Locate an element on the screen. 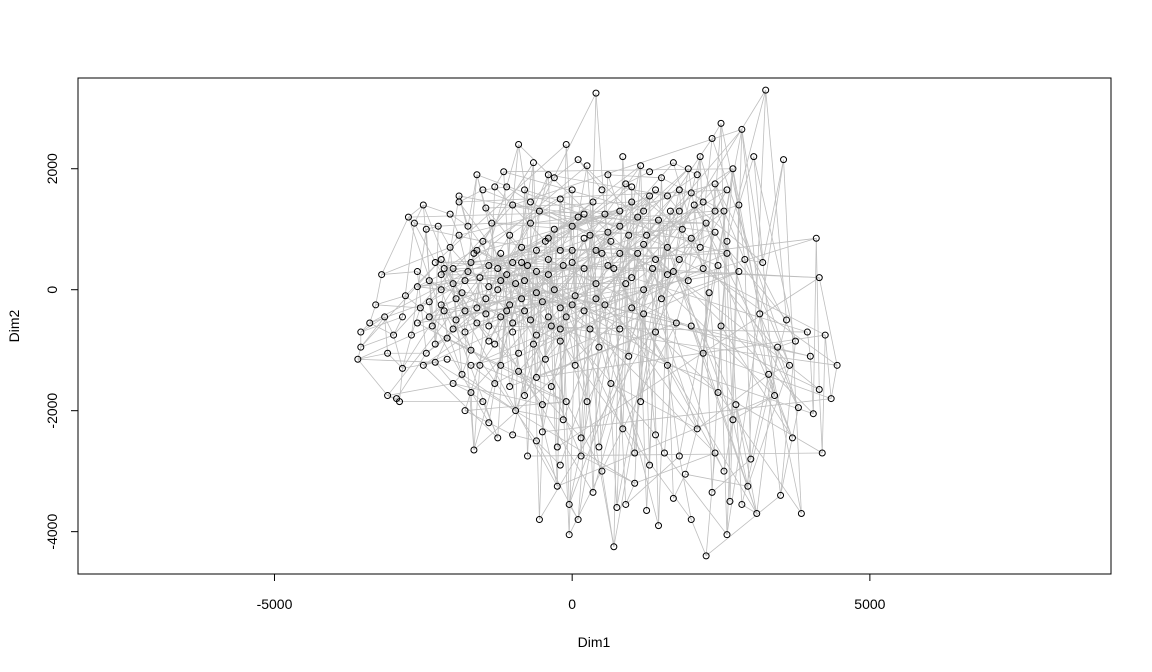 The height and width of the screenshot is (672, 1152). x-axis-title: Dim1 is located at coordinates (594, 642).